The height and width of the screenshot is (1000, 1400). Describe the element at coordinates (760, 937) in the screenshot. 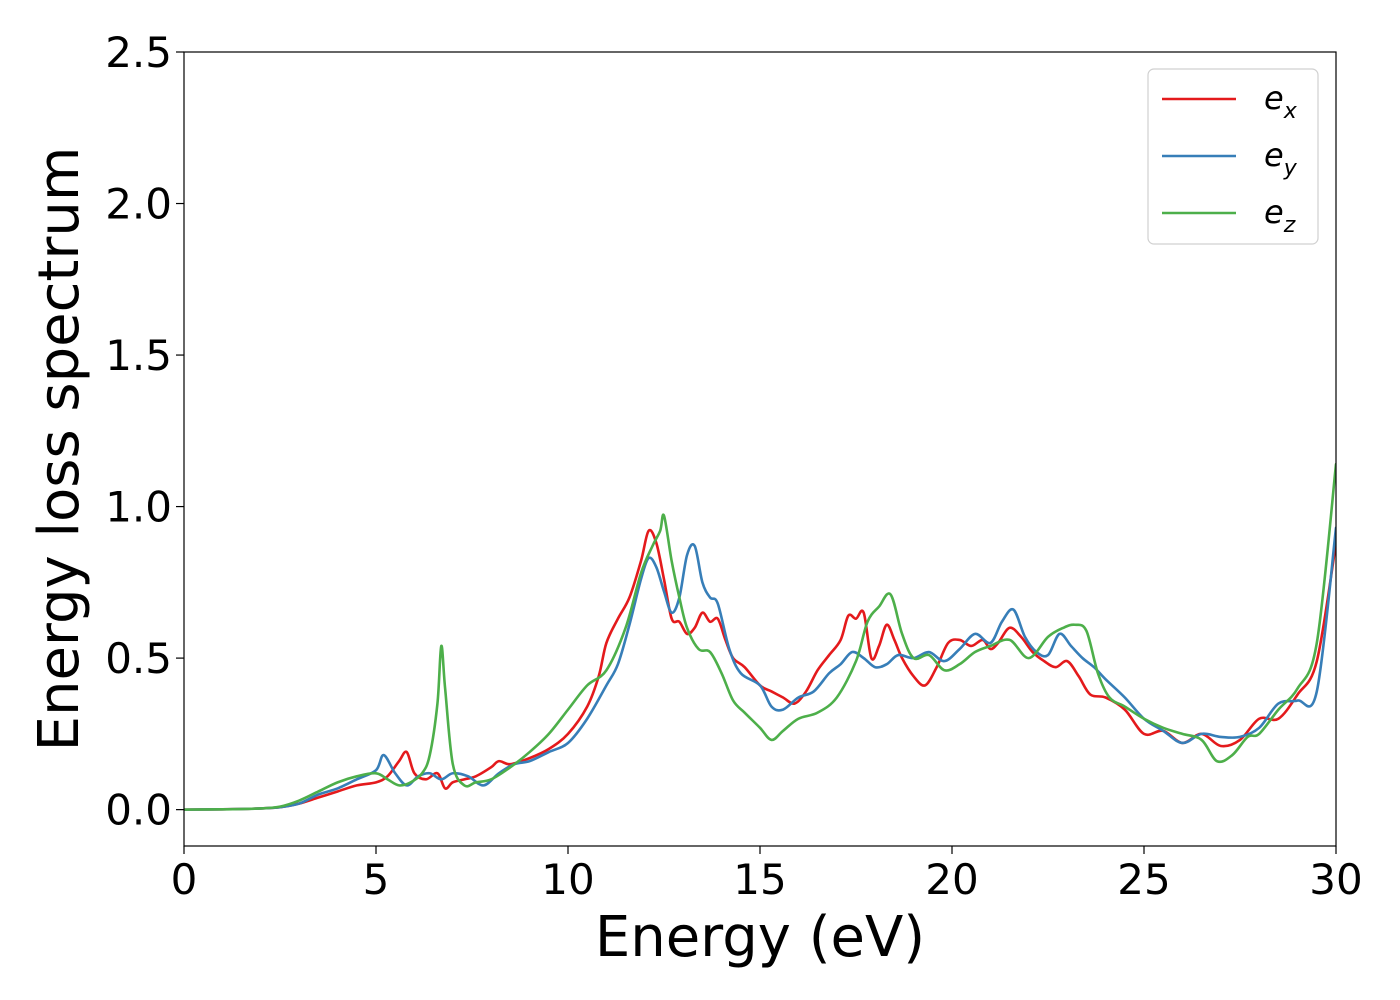

I see `x-axis-label: Energy (eV)` at that location.